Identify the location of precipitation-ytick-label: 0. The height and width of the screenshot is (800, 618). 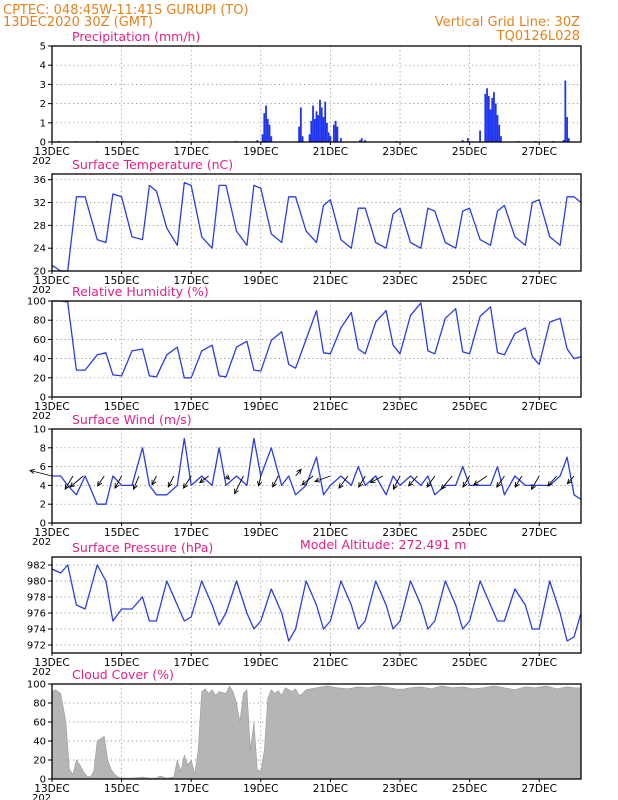
(43, 143).